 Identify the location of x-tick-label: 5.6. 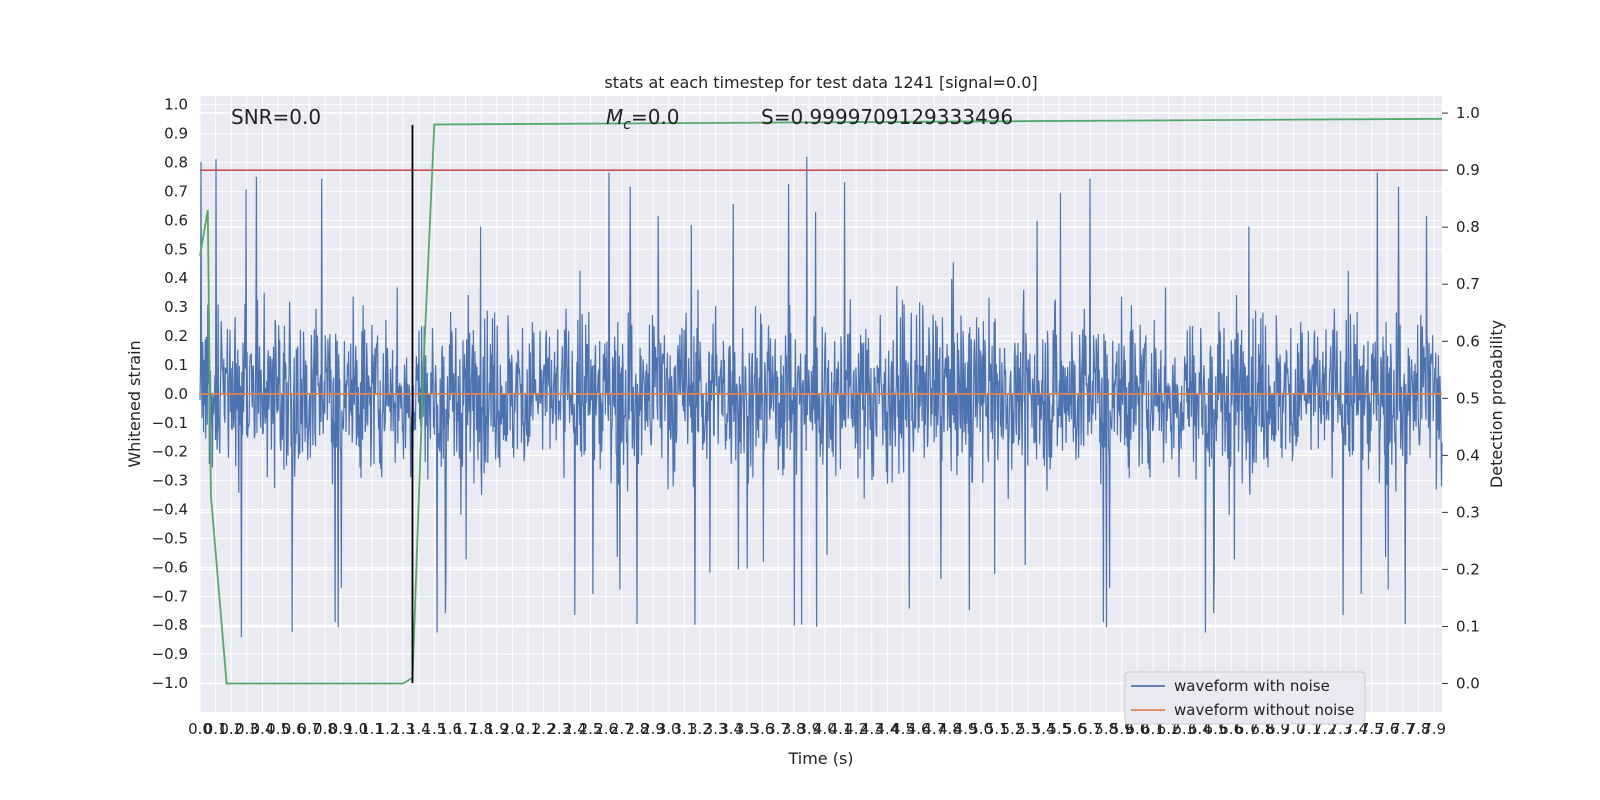
(1075, 729).